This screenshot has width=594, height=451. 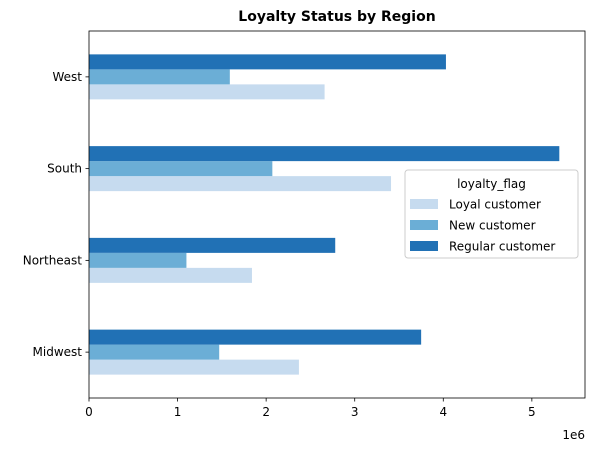 I want to click on x-tick-label: 3, so click(x=355, y=412).